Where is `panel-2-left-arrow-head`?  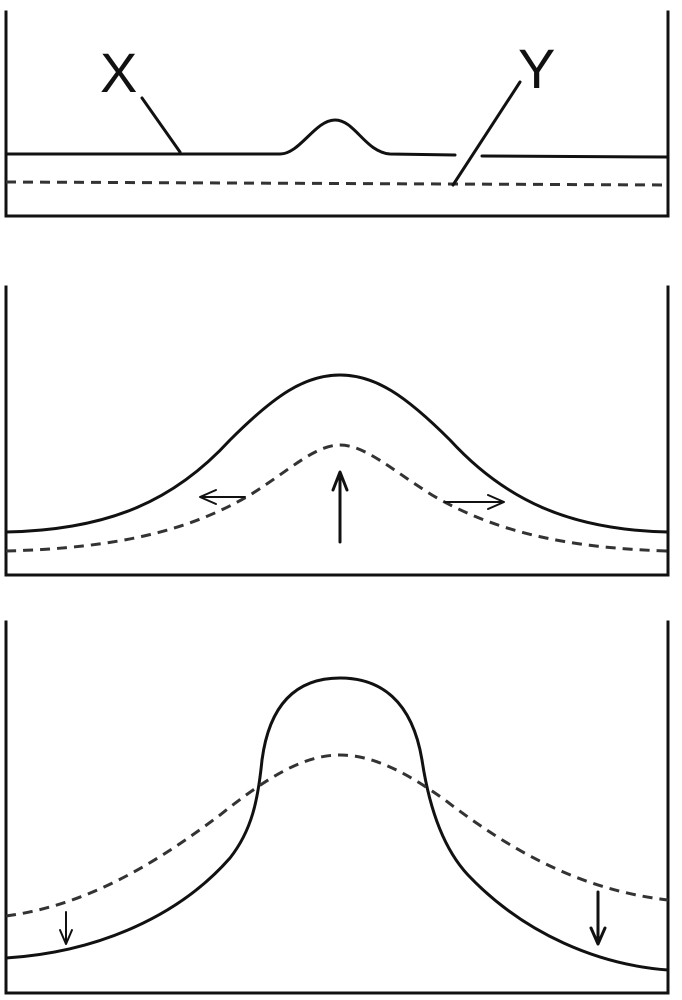 panel-2-left-arrow-head is located at coordinates (208, 497).